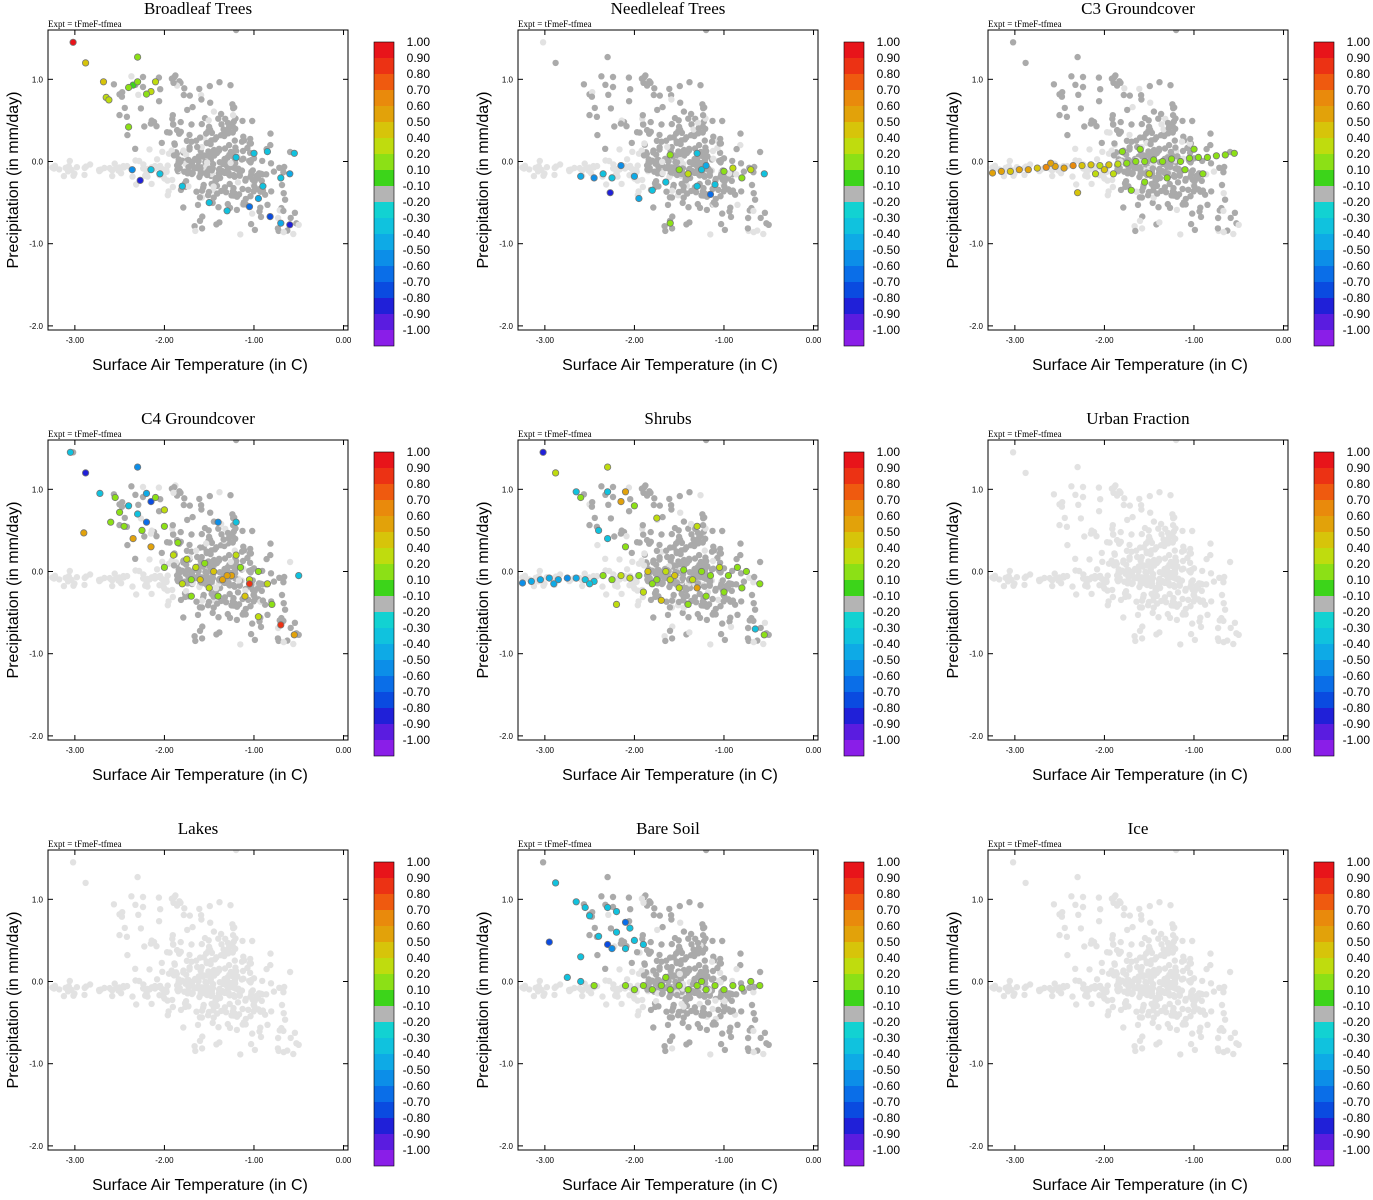 The width and height of the screenshot is (1373, 1200). What do you see at coordinates (1025, 844) in the screenshot?
I see `expt-label: Expt = tFmeF-tfmea` at bounding box center [1025, 844].